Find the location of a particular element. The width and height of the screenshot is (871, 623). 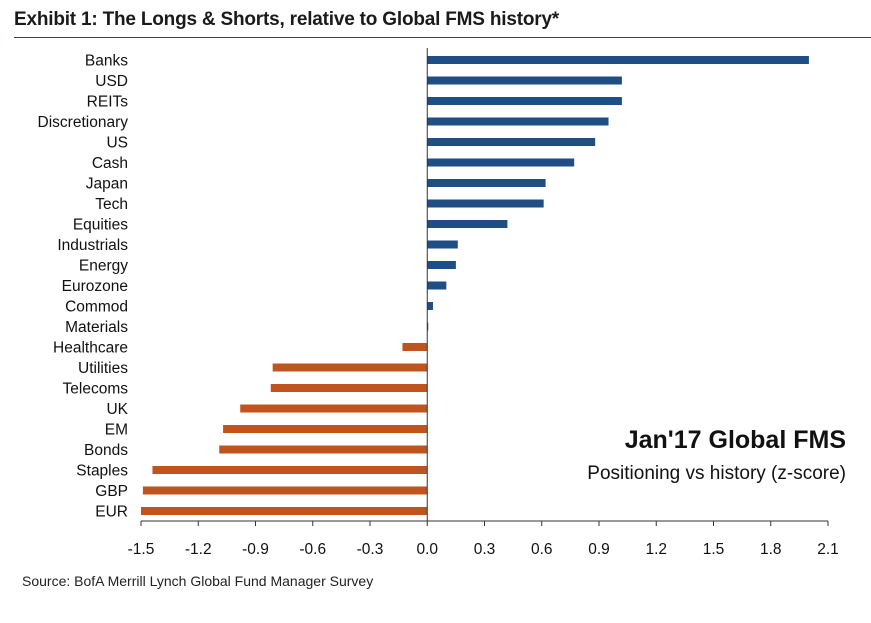

bar-commod is located at coordinates (430, 306).